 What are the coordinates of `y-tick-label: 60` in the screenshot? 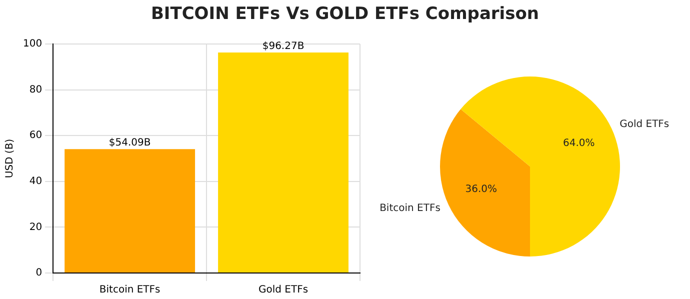 It's located at (35, 136).